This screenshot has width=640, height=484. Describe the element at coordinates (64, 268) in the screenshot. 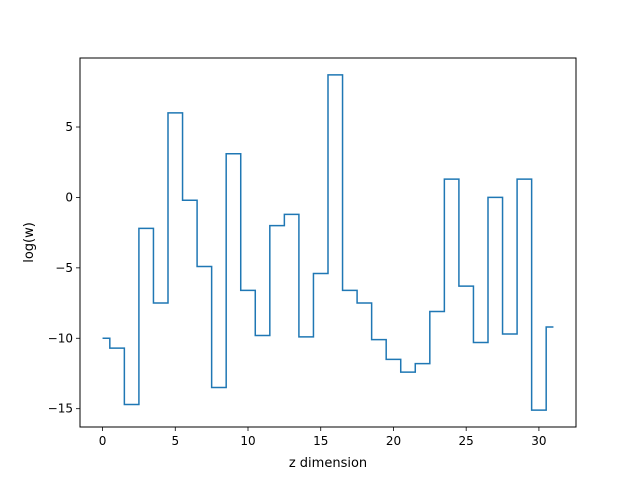

I see `y-tick-label: −5` at that location.